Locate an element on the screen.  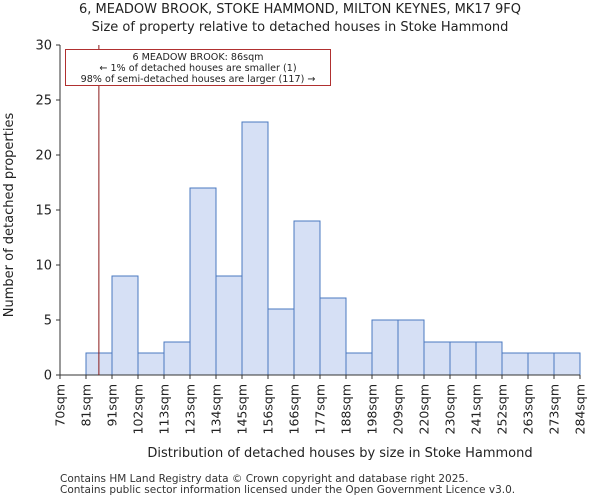
x-tick-label-241sqm: 241sqm is located at coordinates (476, 409).